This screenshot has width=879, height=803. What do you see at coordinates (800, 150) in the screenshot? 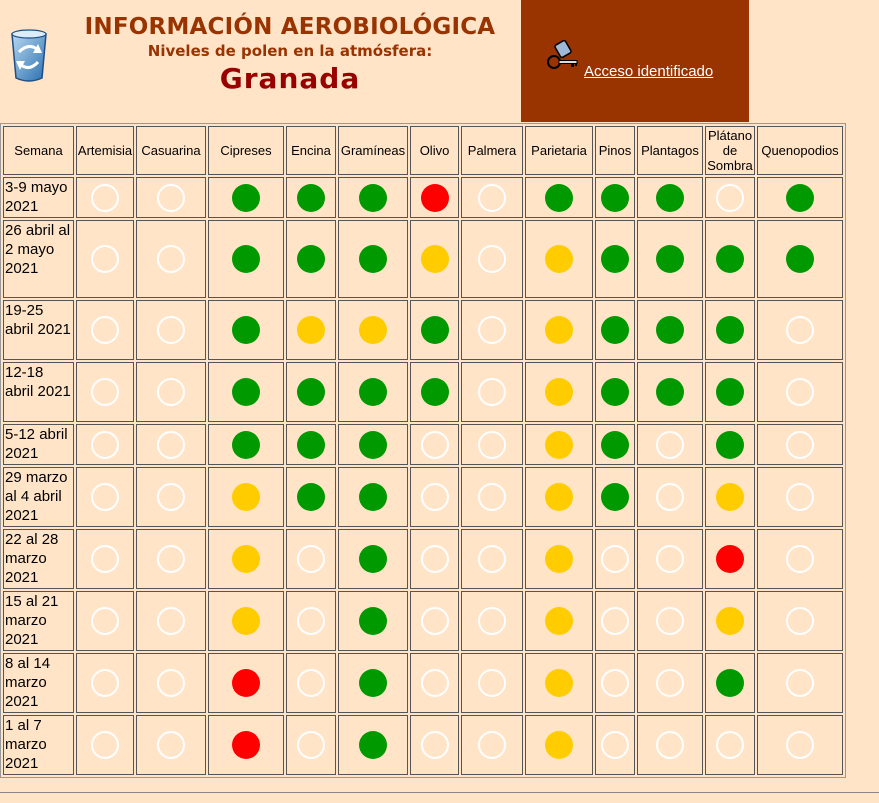
I see `column-header: Quenopodios` at bounding box center [800, 150].